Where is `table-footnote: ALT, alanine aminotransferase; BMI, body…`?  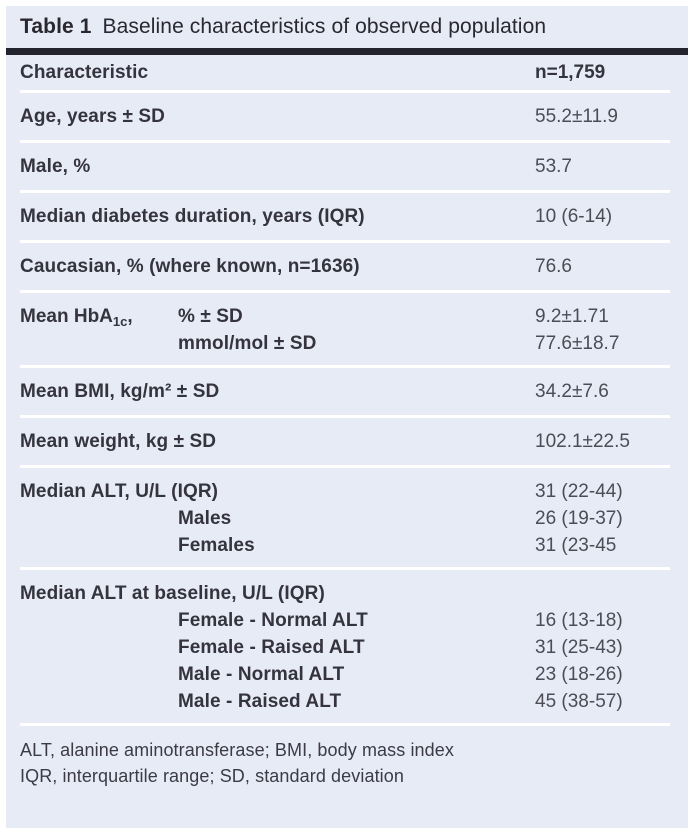 table-footnote: ALT, alanine aminotransferase; BMI, body… is located at coordinates (347, 757).